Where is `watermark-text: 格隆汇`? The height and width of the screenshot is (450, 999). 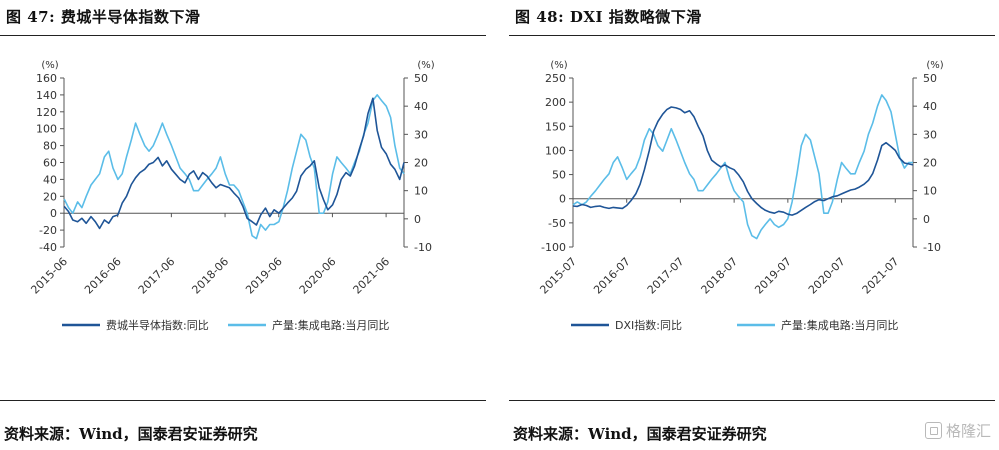 watermark-text: 格隆汇 is located at coordinates (968, 431).